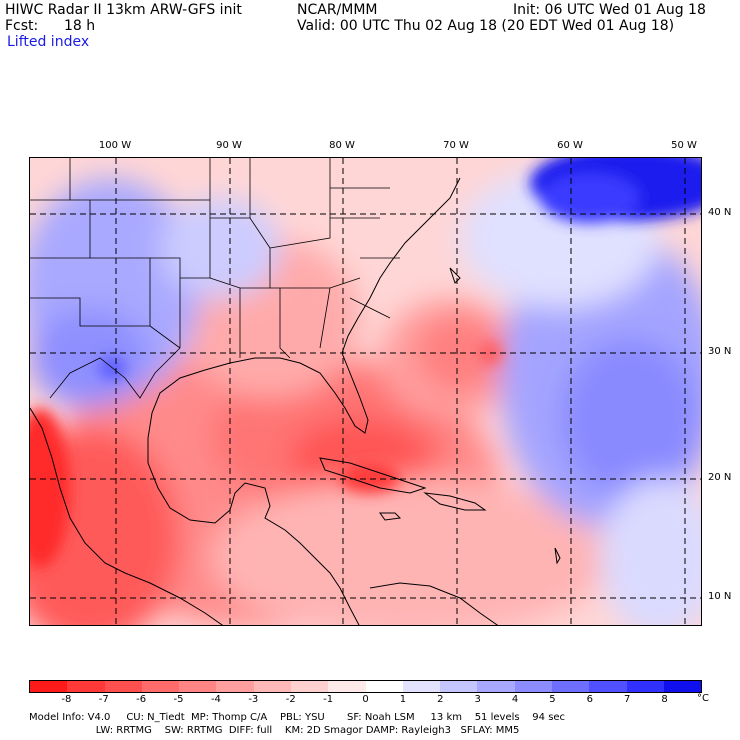 The width and height of the screenshot is (740, 740). What do you see at coordinates (215, 699) in the screenshot?
I see `colorbar-tick-label: -4` at bounding box center [215, 699].